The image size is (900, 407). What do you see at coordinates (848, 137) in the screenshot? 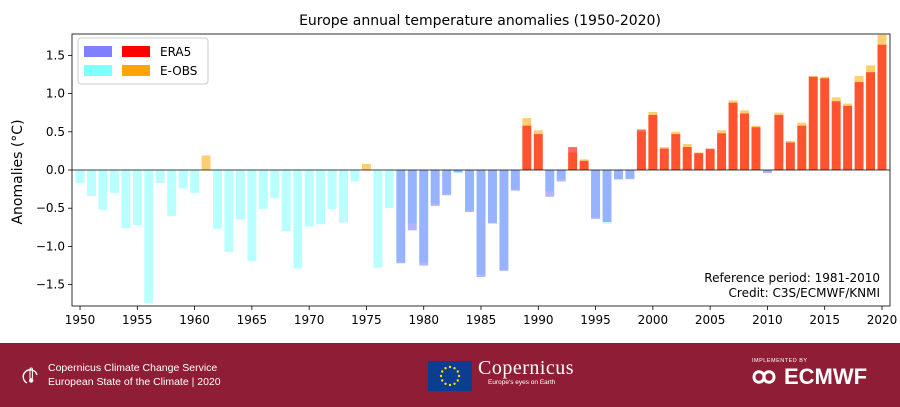
I see `era5-bar-2017` at bounding box center [848, 137].